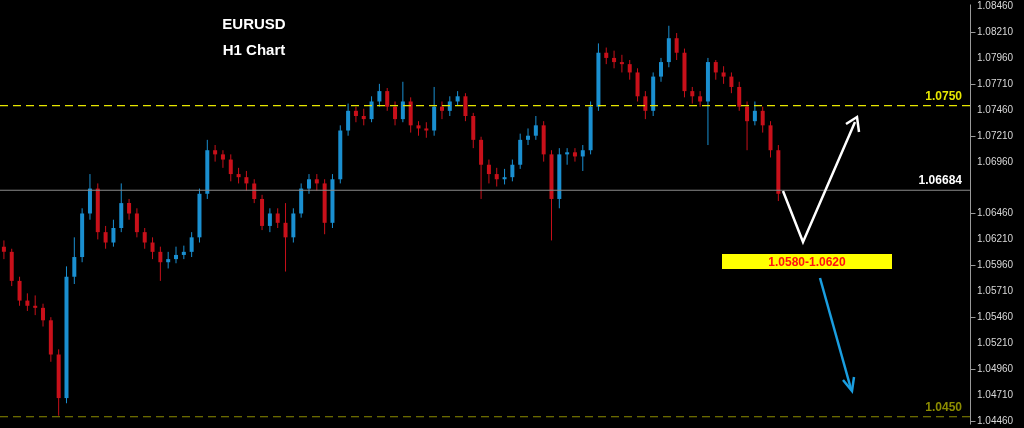 The width and height of the screenshot is (1024, 428). I want to click on y-tick-label: 1.04960, so click(995, 369).